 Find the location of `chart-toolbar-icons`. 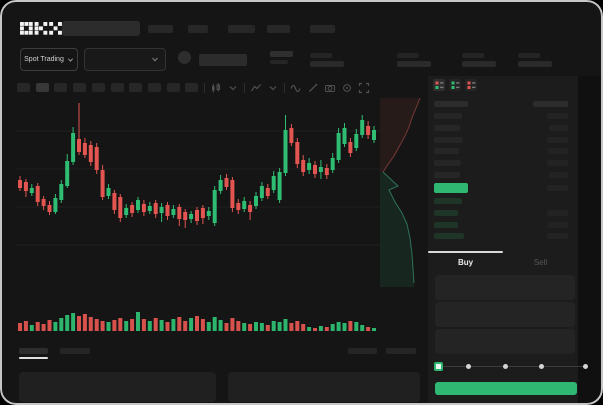

chart-toolbar-icons is located at coordinates (287, 87).